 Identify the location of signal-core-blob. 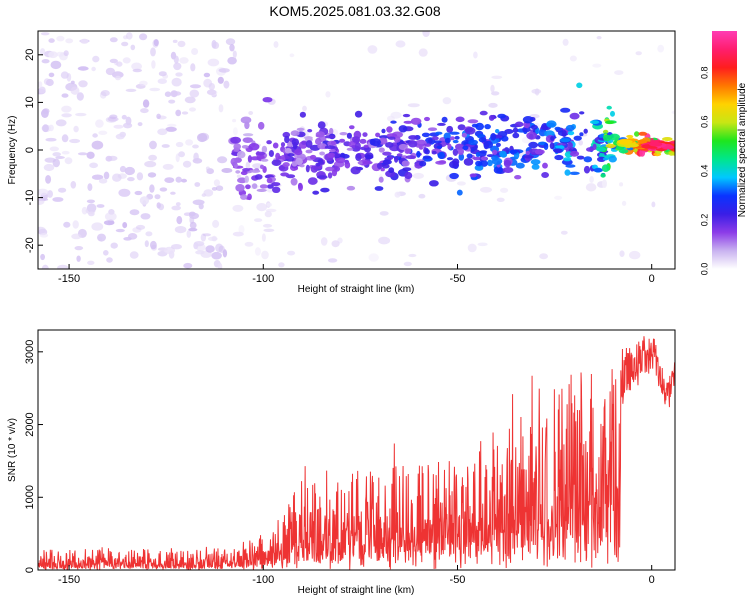
(655, 144).